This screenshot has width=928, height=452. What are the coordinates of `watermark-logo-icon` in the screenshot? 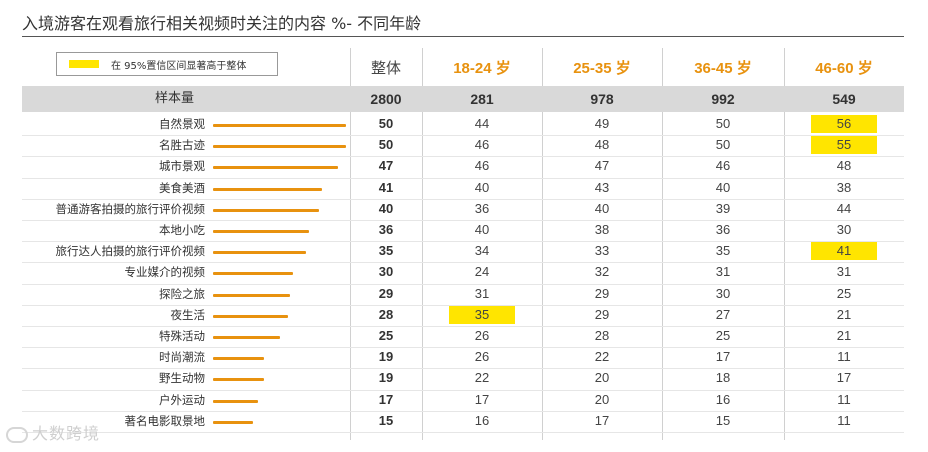 It's located at (17, 434).